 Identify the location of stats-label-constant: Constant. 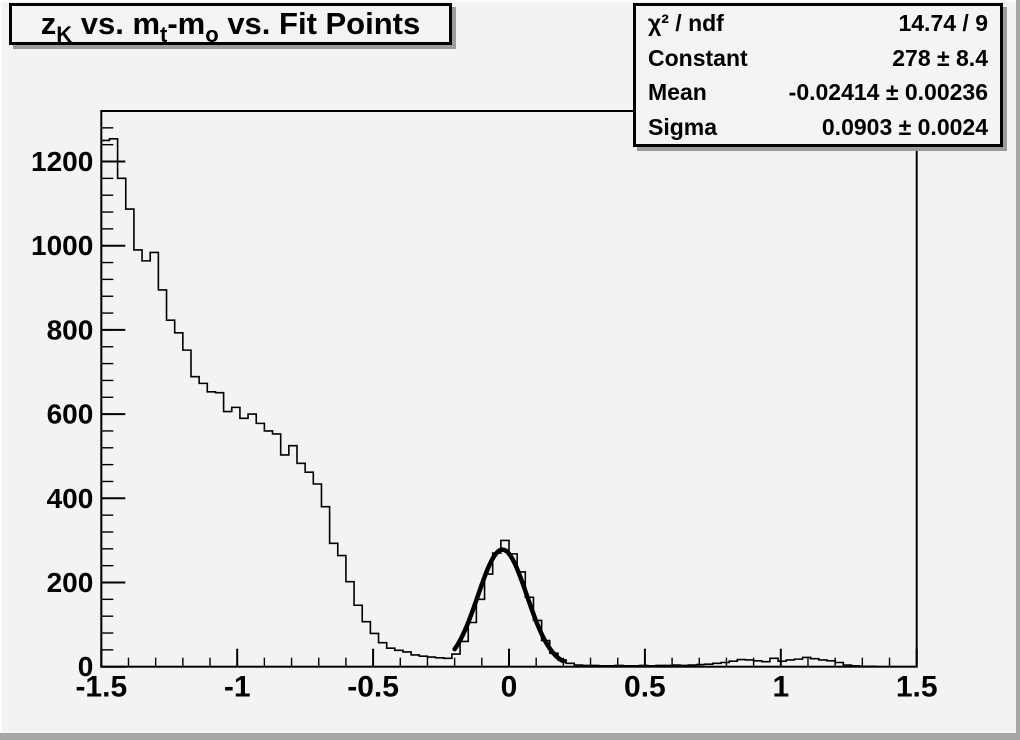
(698, 57).